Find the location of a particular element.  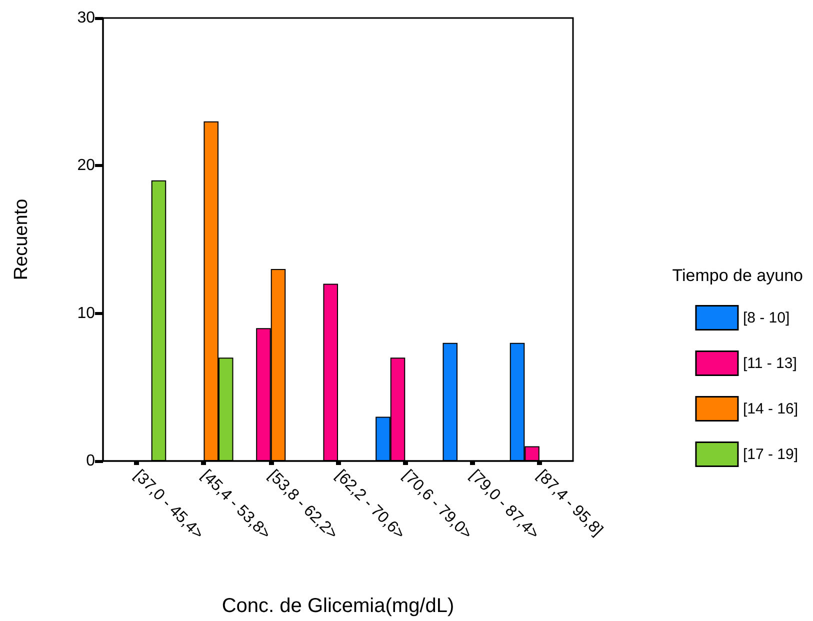

y-tick-label: 0 is located at coordinates (91, 461).